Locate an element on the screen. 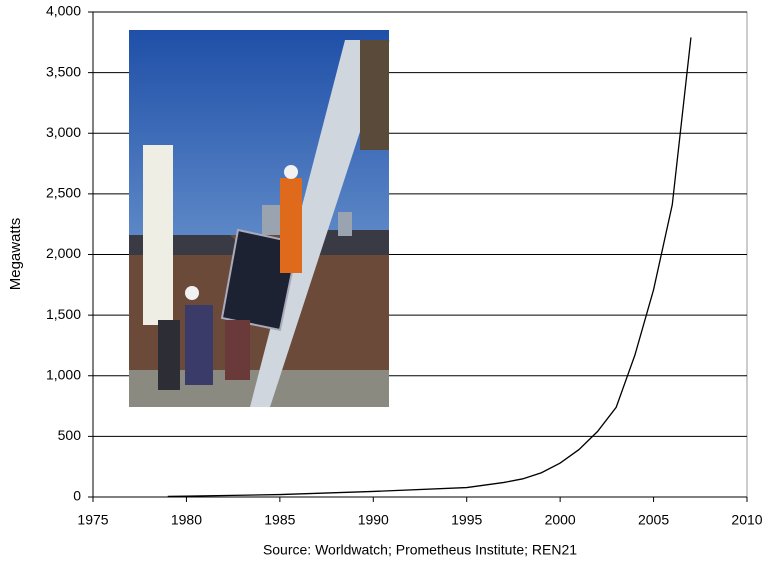 The image size is (767, 564). x-tick-label: 1995 is located at coordinates (466, 520).